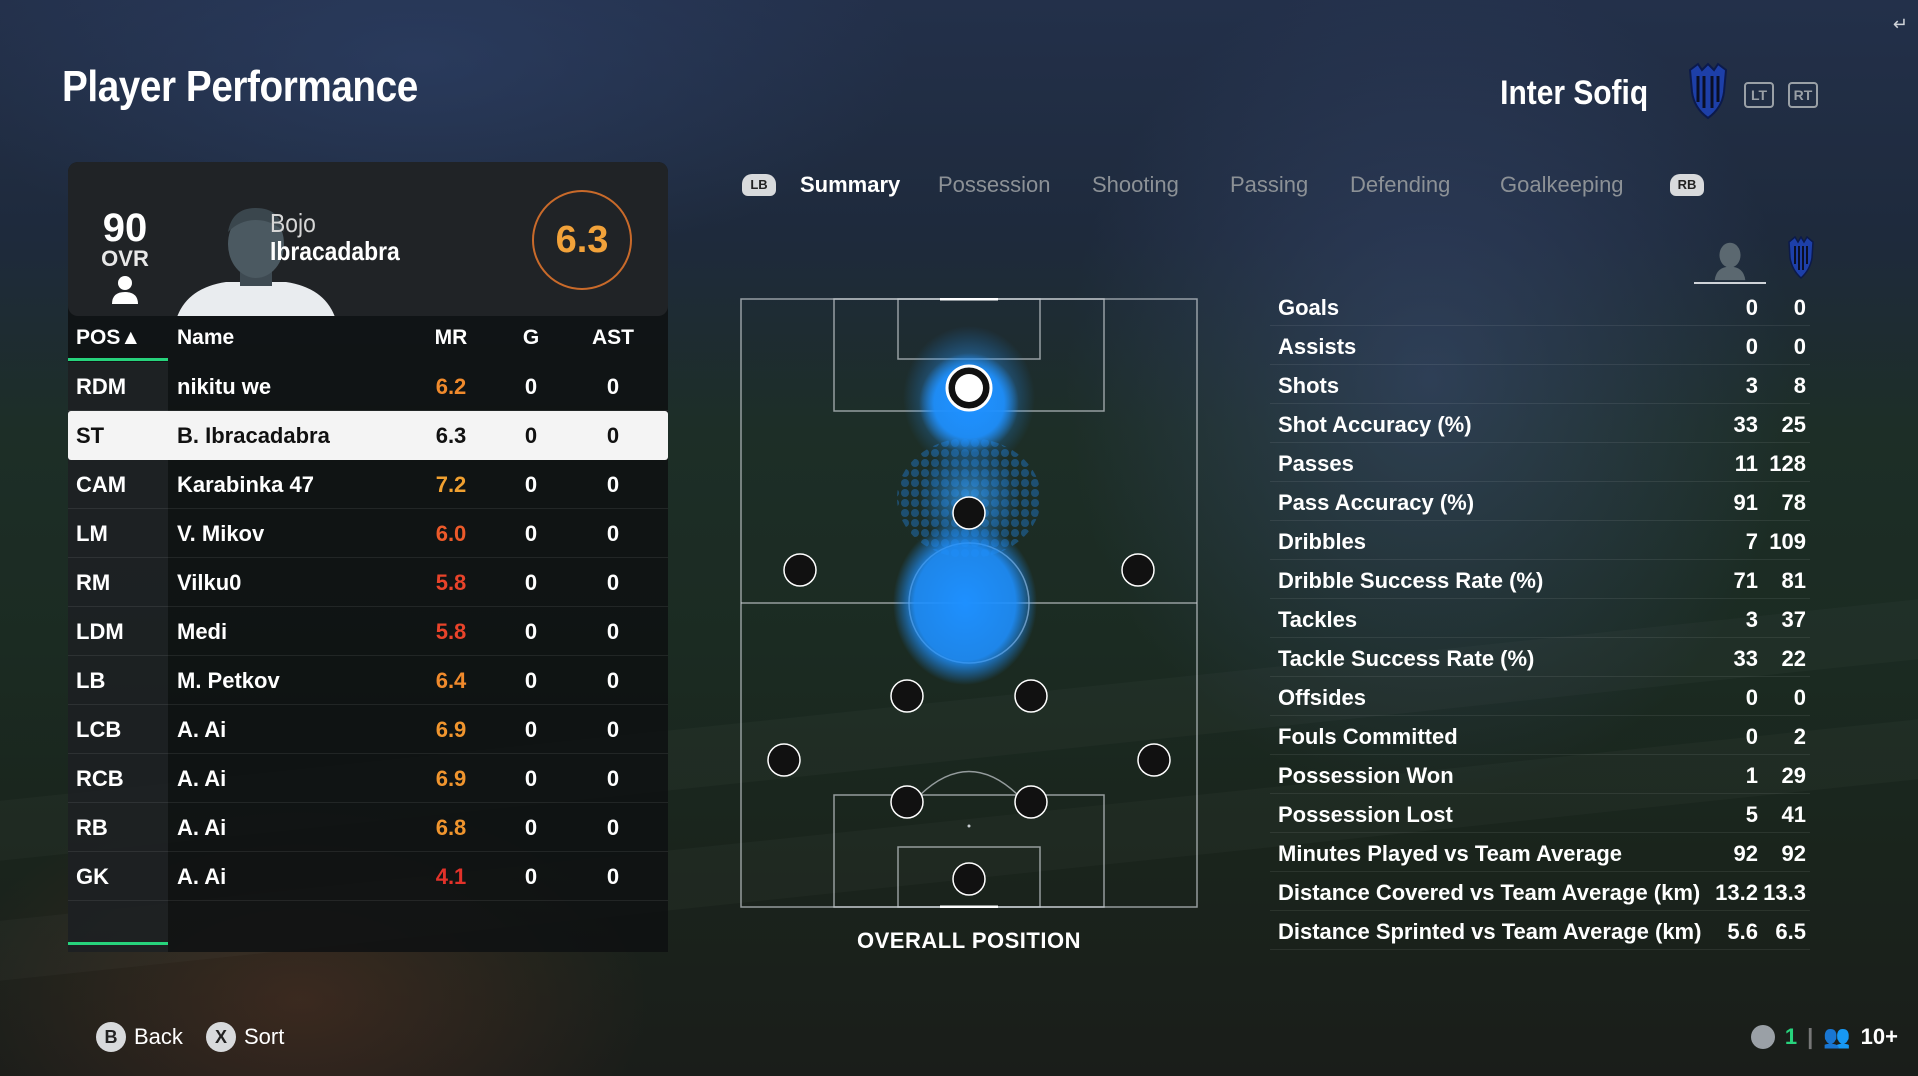 Image resolution: width=1918 pixels, height=1076 pixels. Describe the element at coordinates (451, 680) in the screenshot. I see `rating-cell: 6.4` at that location.